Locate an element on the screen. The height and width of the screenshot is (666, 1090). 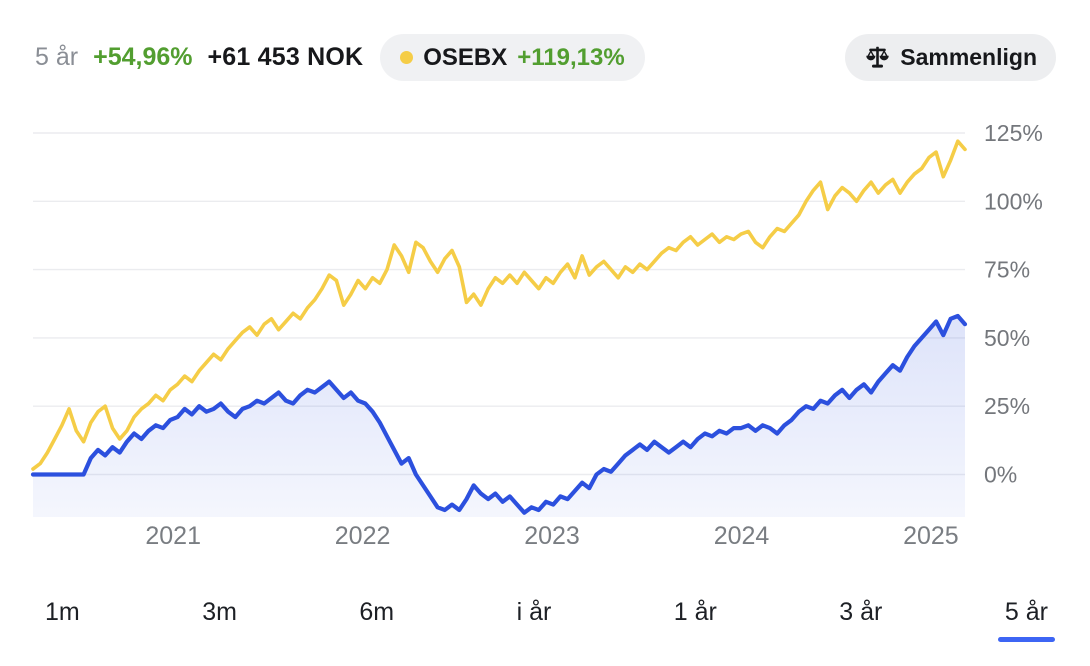
tab-6m: 6m is located at coordinates (376, 620).